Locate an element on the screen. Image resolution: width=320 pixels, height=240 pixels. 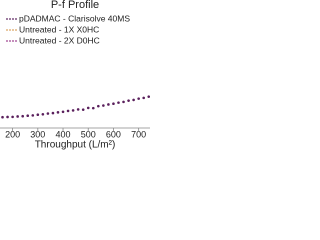
legend-label: Untreated - 1X X0HC is located at coordinates (59, 29).